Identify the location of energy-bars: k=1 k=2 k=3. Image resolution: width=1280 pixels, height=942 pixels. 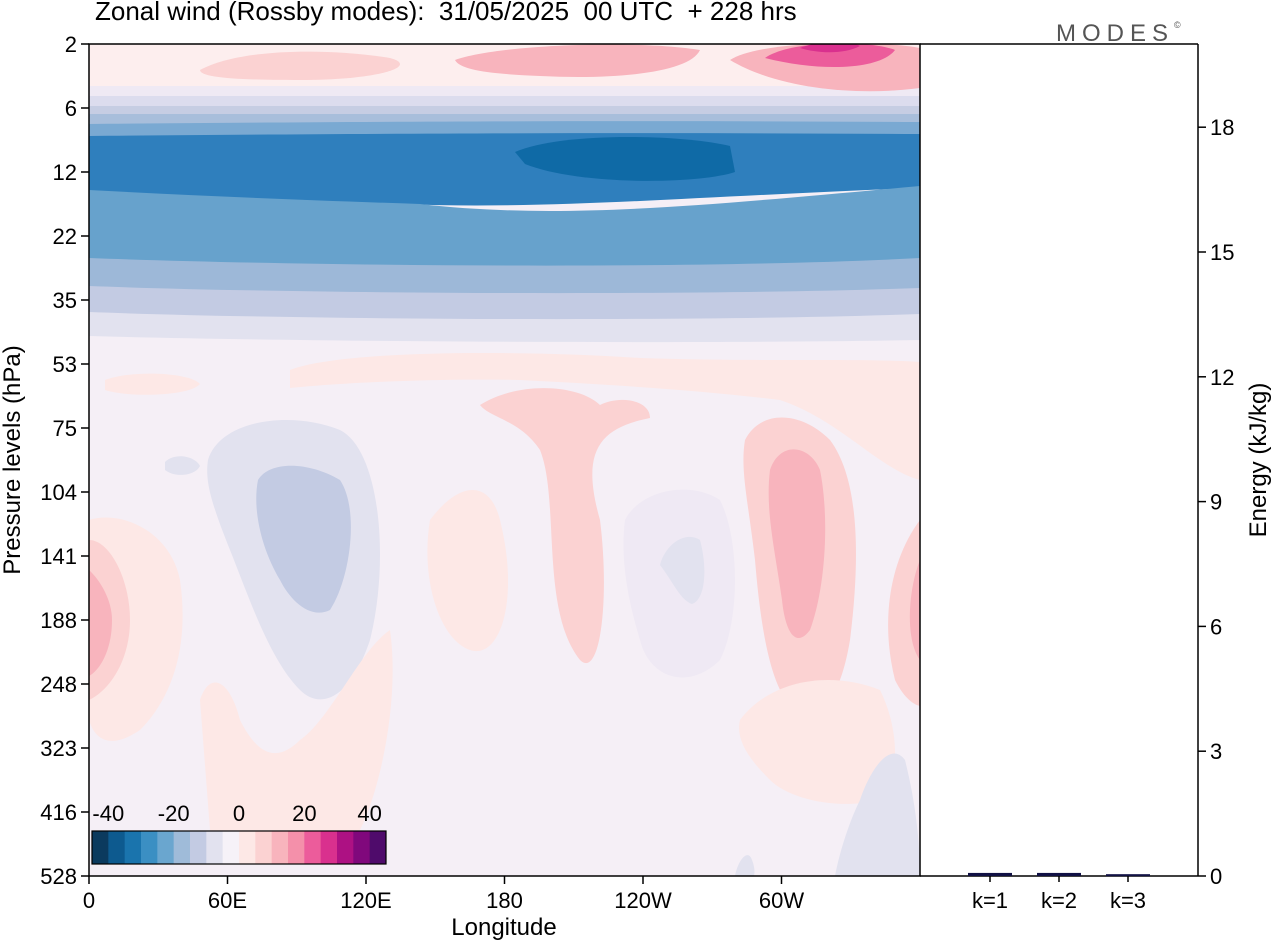
(1059, 892).